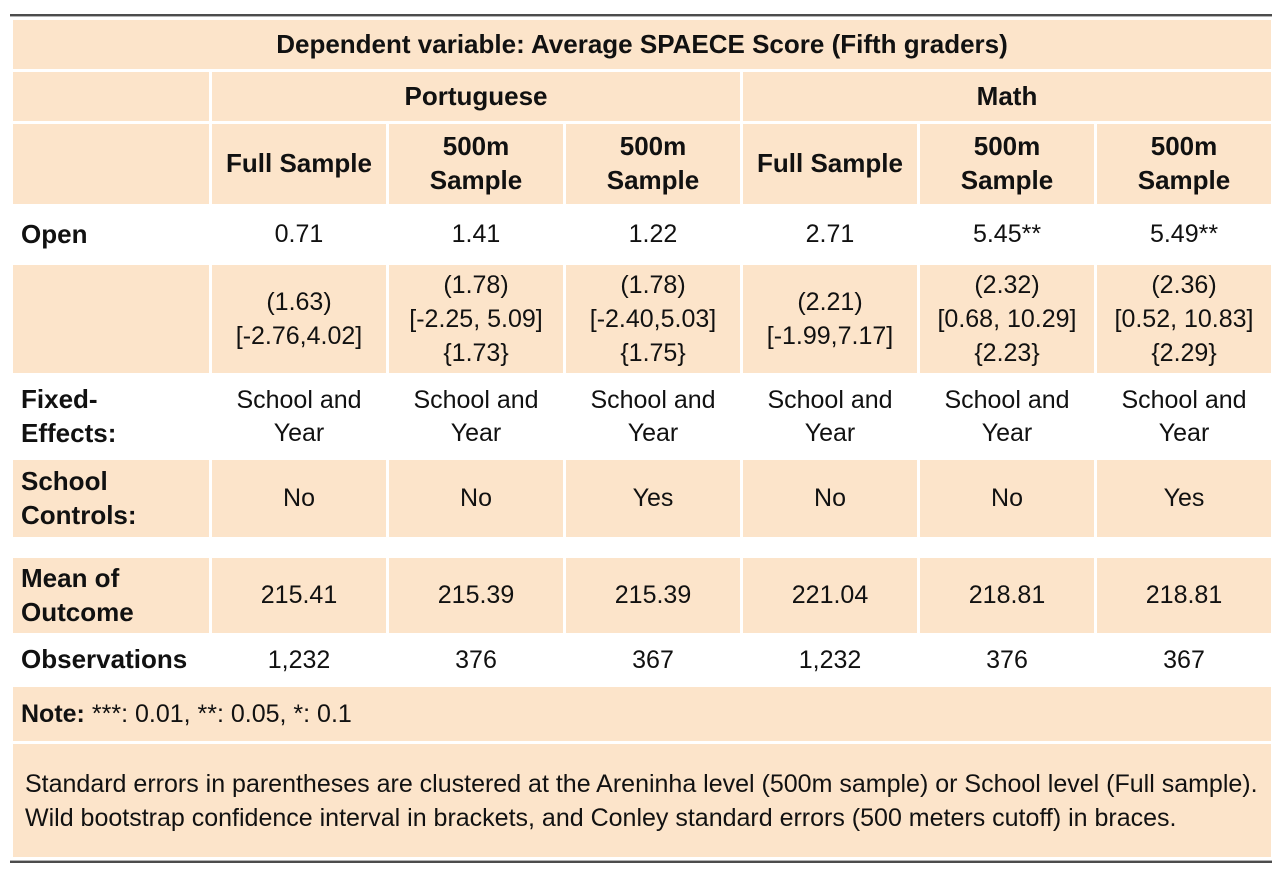 This screenshot has width=1282, height=872. I want to click on table-top-rule, so click(641, 15).